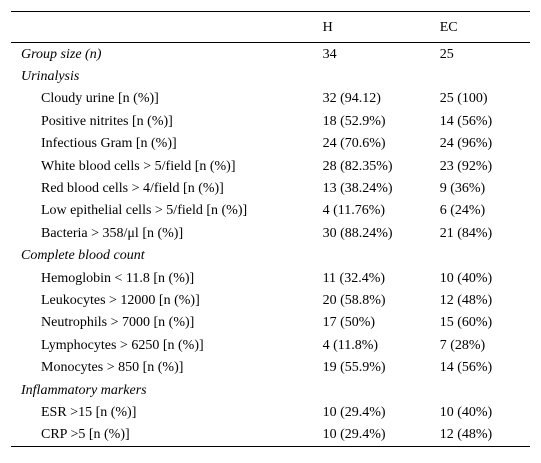 The height and width of the screenshot is (463, 541). Describe the element at coordinates (118, 323) in the screenshot. I see `row-label: Neutrophils > 7000 [n (%)]` at that location.